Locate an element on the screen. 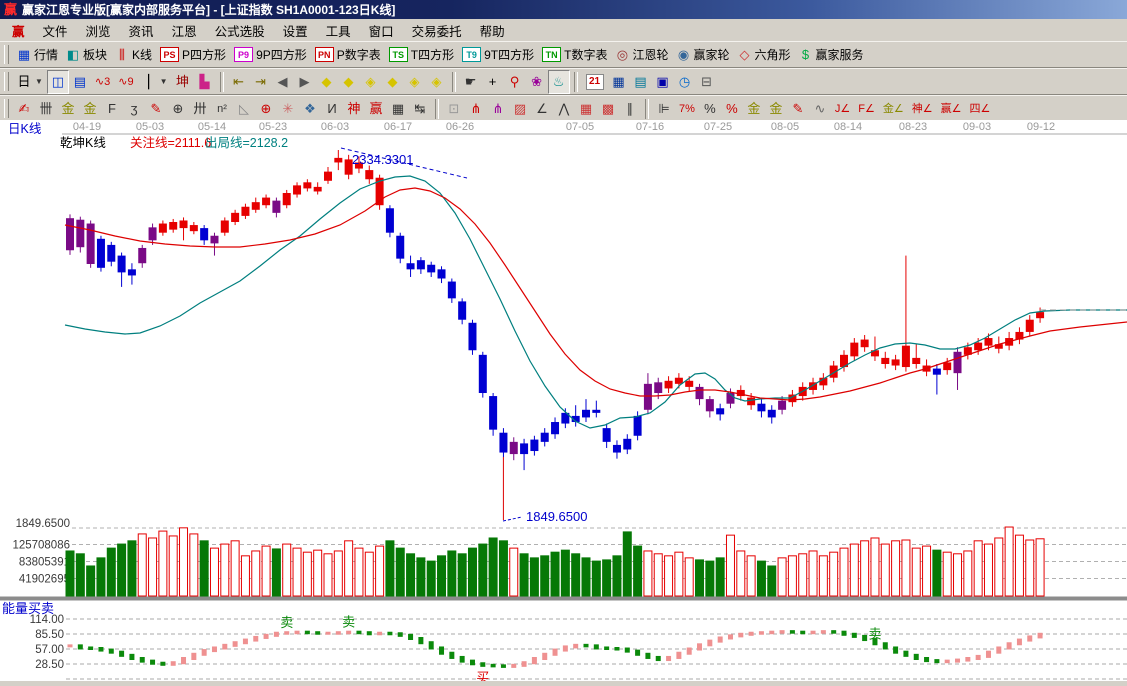  qiankun-kline-button: 坤 is located at coordinates (183, 82).